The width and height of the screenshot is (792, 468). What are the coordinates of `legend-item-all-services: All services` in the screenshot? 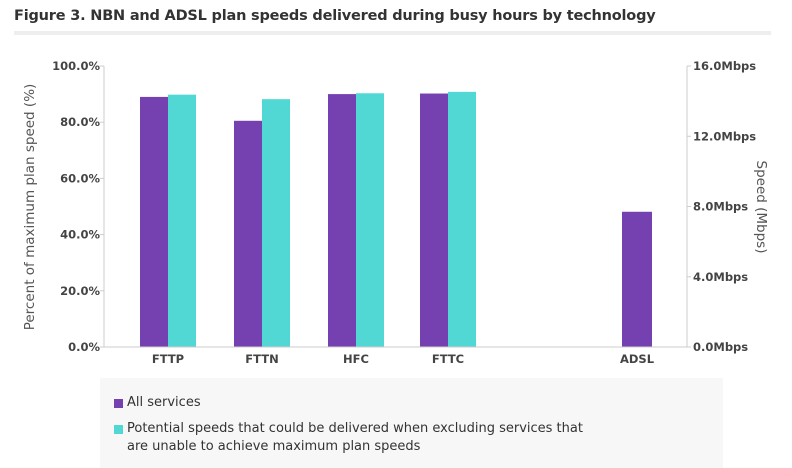 It's located at (157, 403).